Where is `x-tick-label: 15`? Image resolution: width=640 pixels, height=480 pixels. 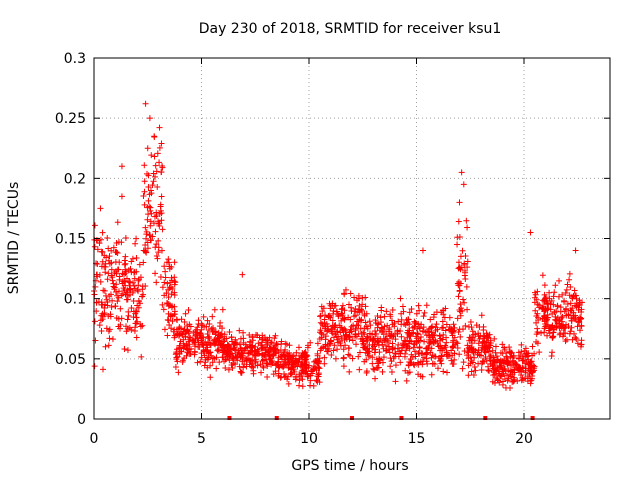 x-tick-label: 15 is located at coordinates (417, 439).